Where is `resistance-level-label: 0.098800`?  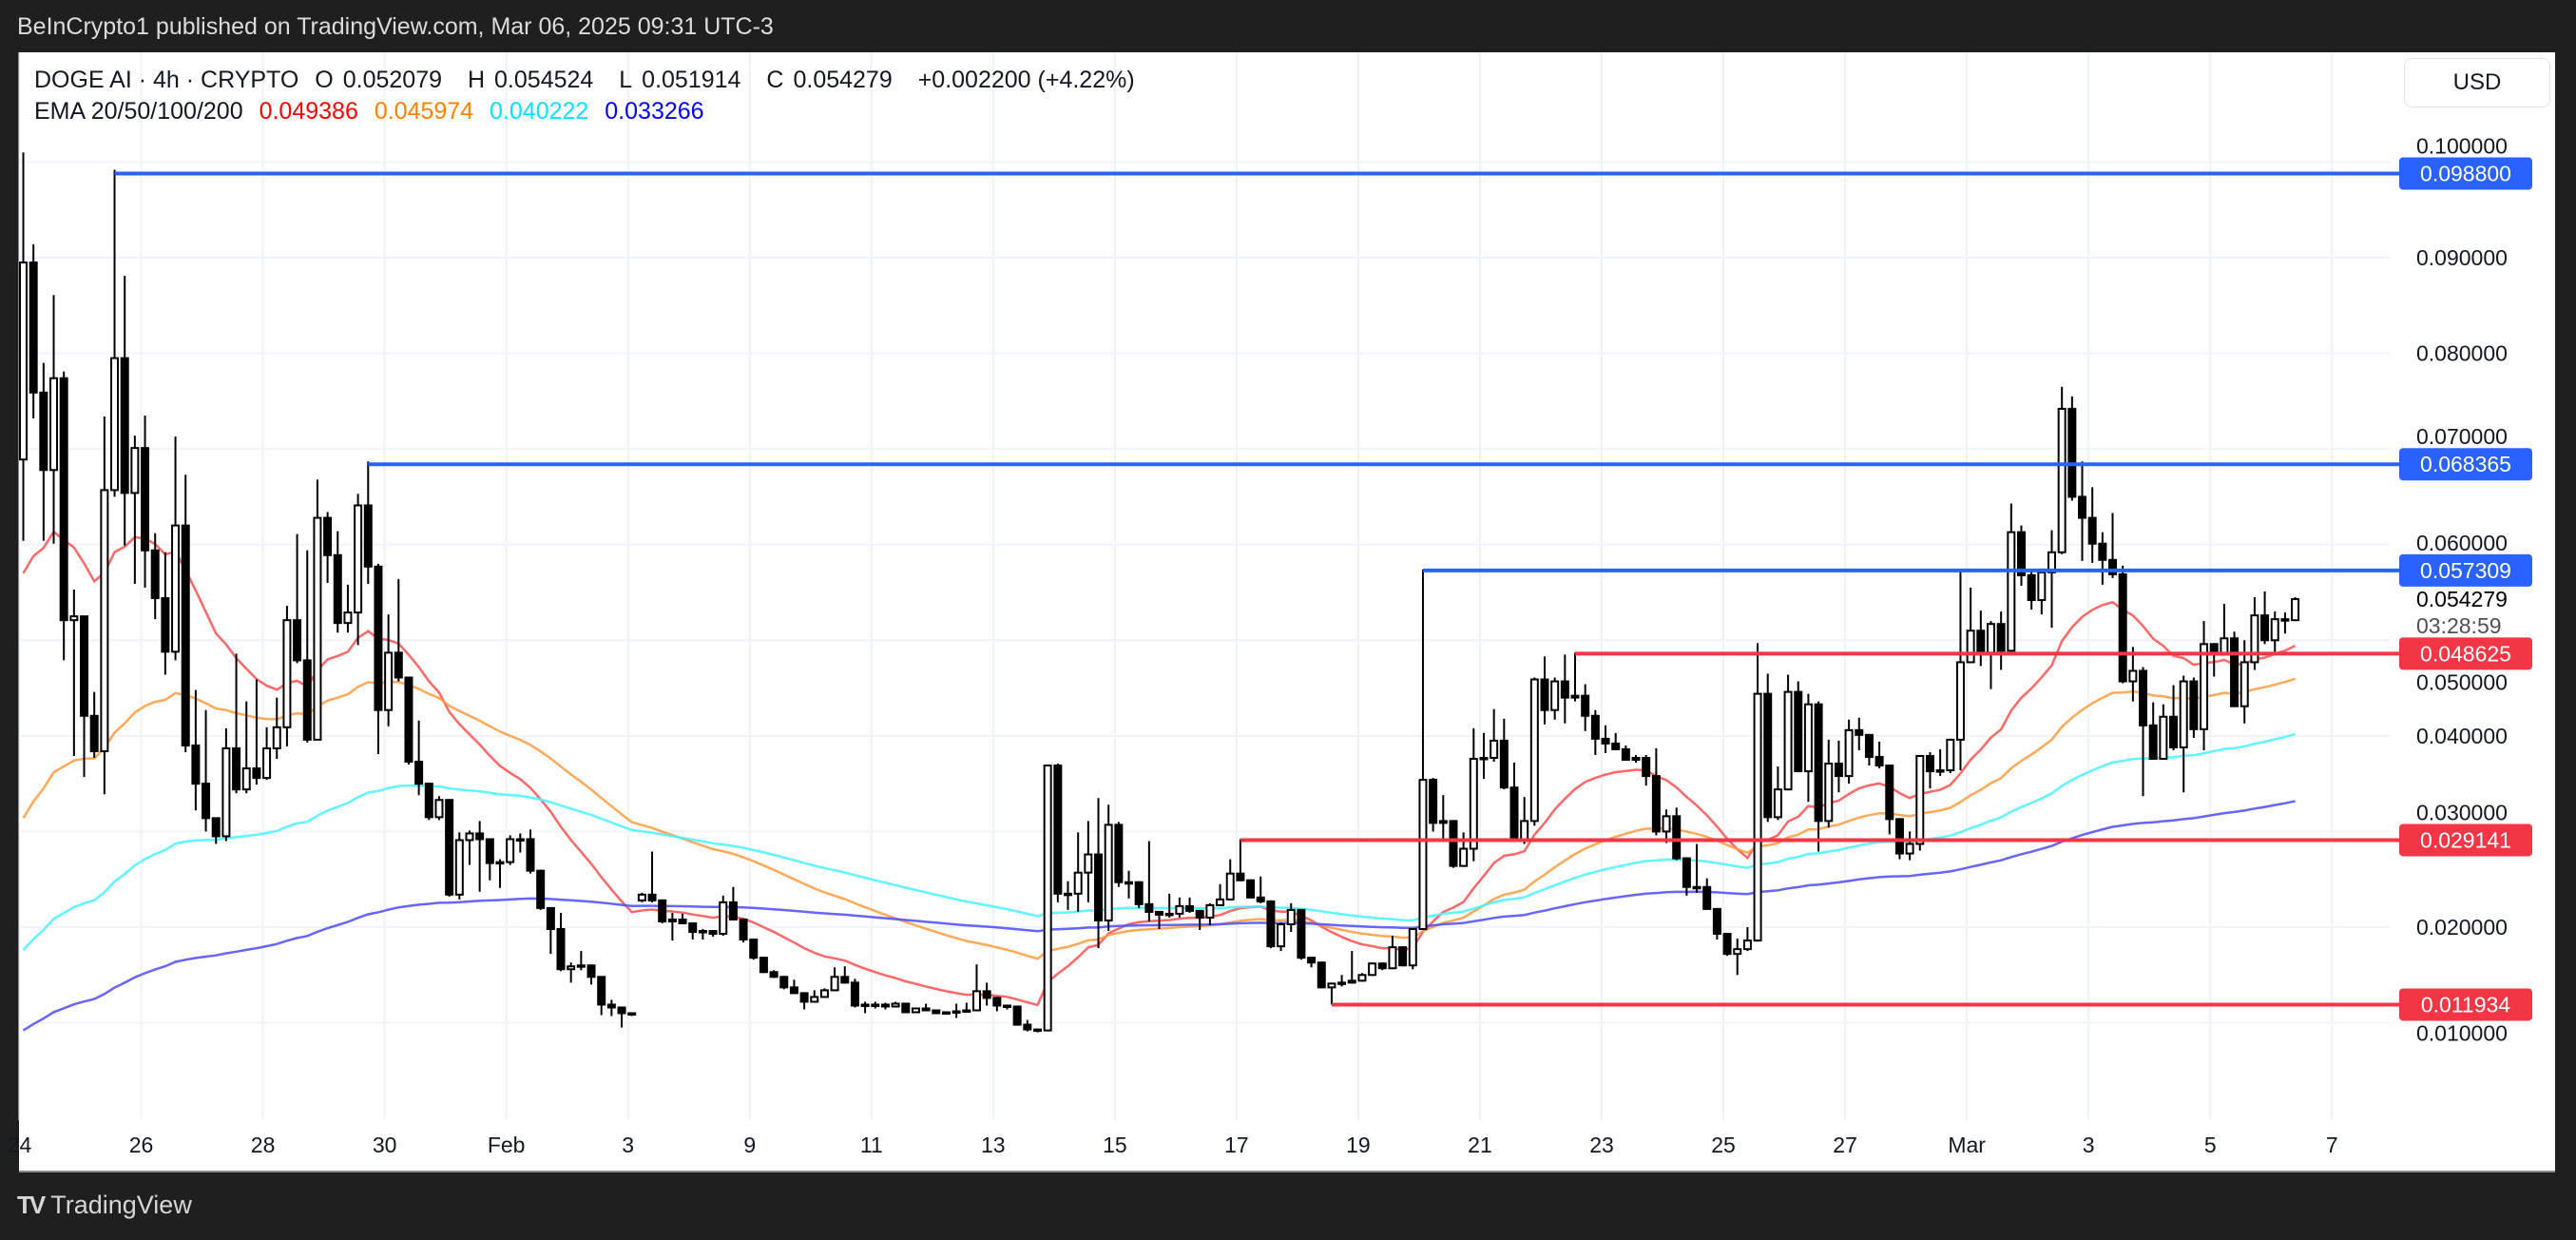
resistance-level-label: 0.098800 is located at coordinates (2465, 174).